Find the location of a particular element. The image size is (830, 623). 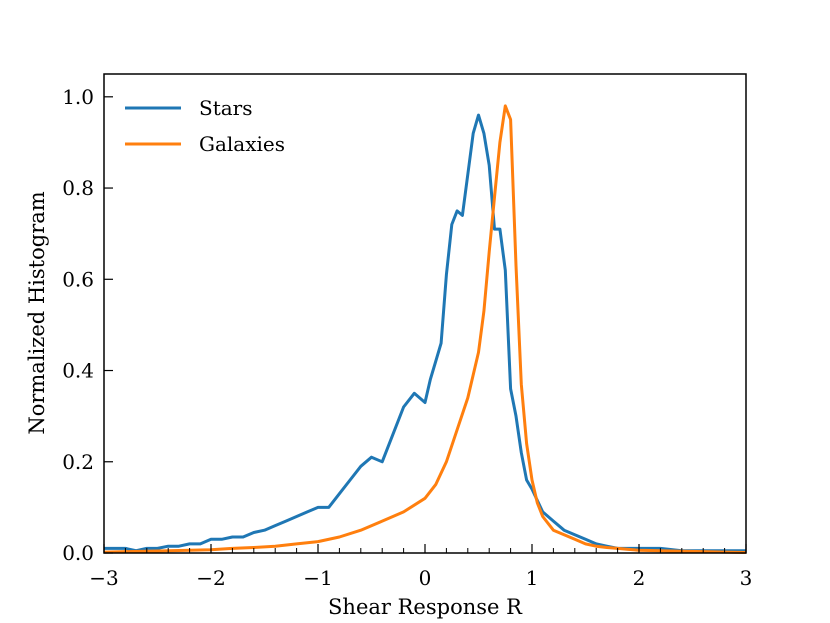

legend-label-stars: Stars is located at coordinates (226, 108).